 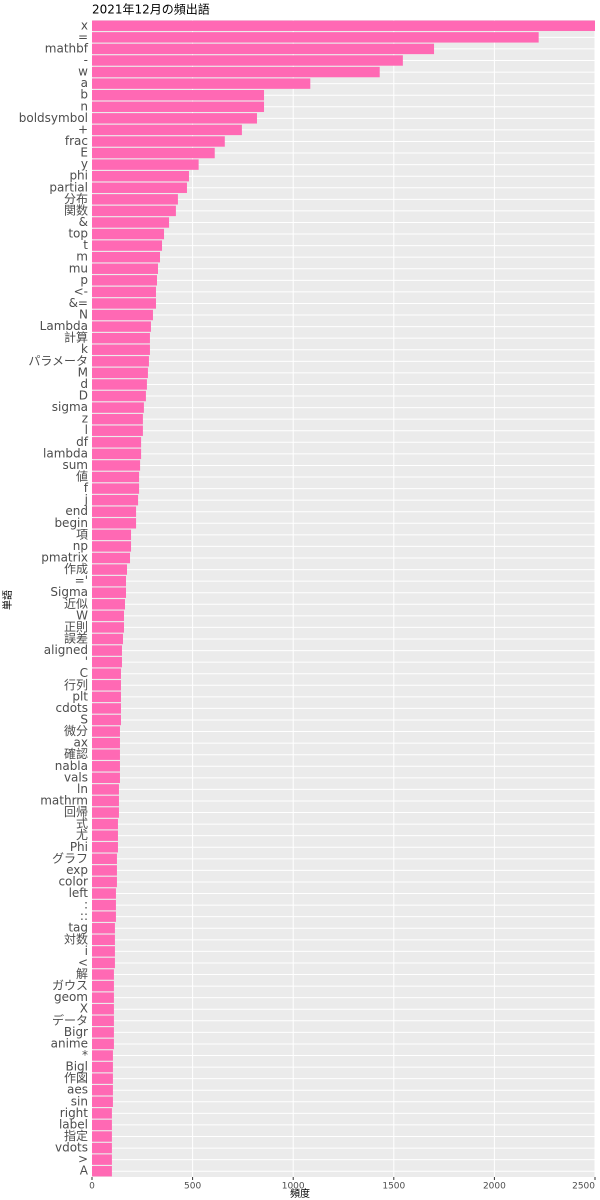 What do you see at coordinates (86, 60) in the screenshot?
I see `y-tick-label: -` at bounding box center [86, 60].